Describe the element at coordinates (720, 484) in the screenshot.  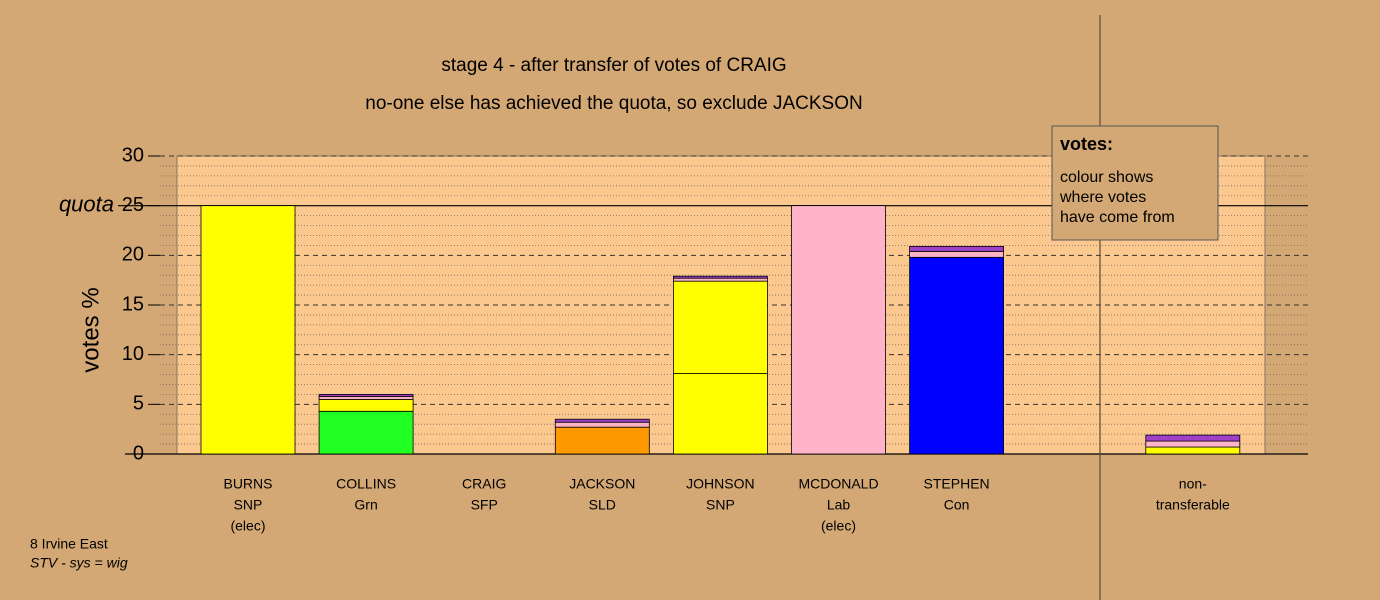
I see `x-tick-label: JOHNSON` at that location.